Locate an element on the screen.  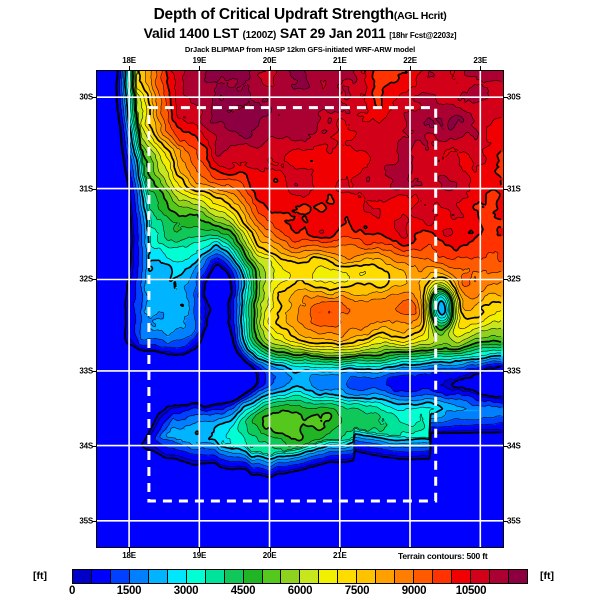
colorbar-tick-1500: 1500 is located at coordinates (129, 591).